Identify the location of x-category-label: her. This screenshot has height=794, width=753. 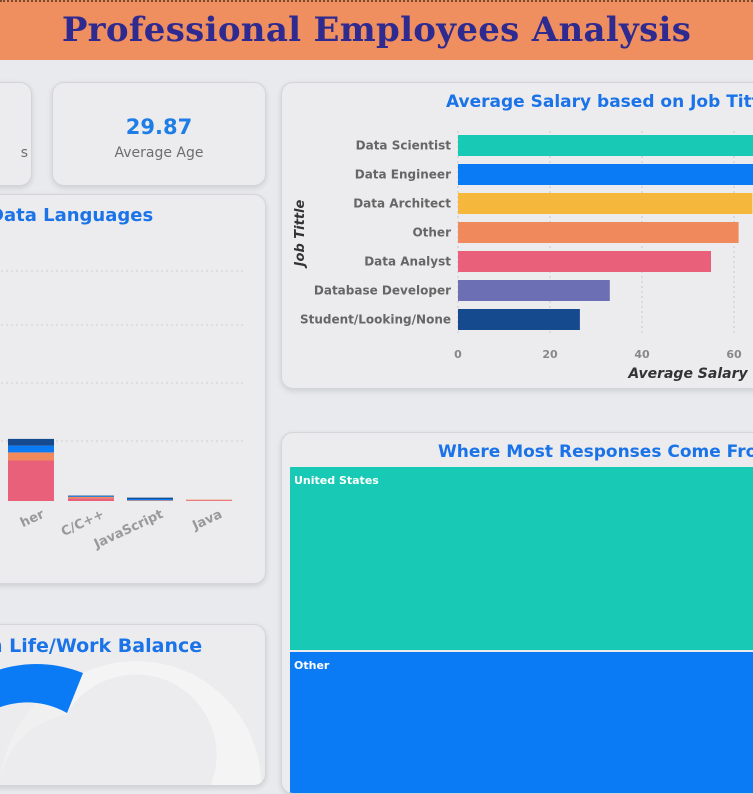
(32, 519).